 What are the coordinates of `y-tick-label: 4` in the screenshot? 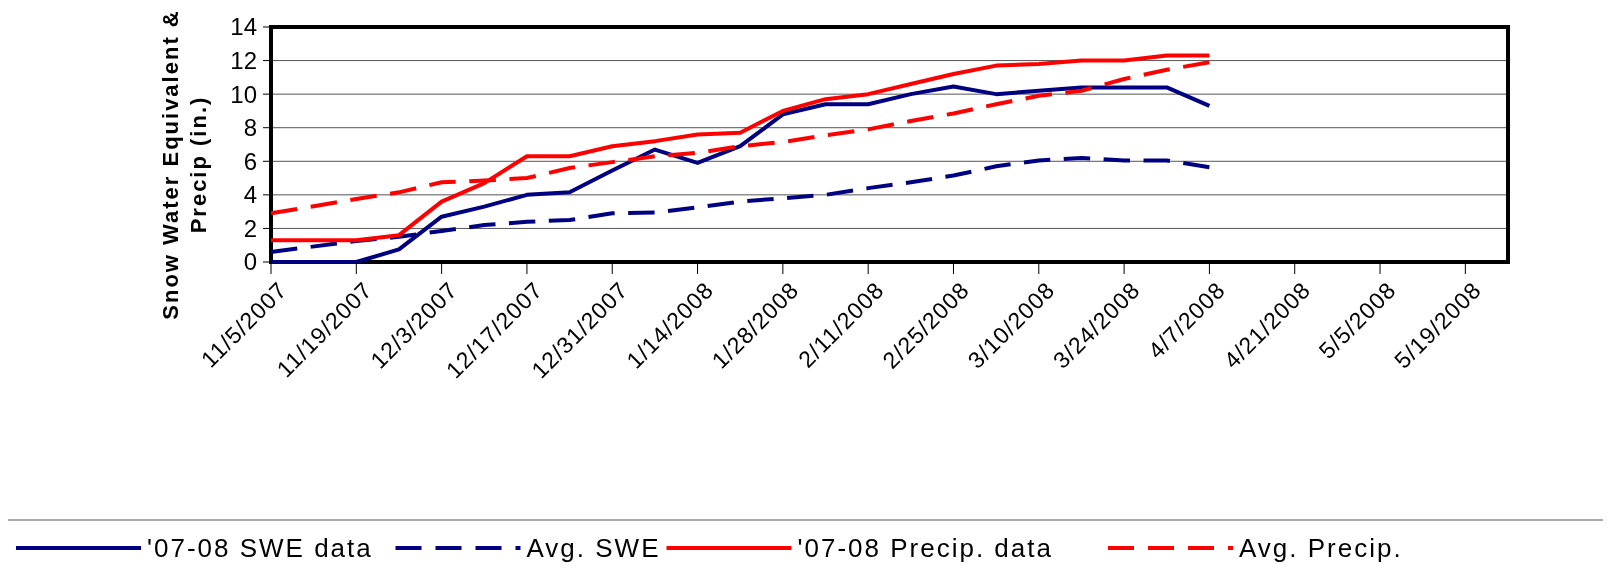 It's located at (250, 195).